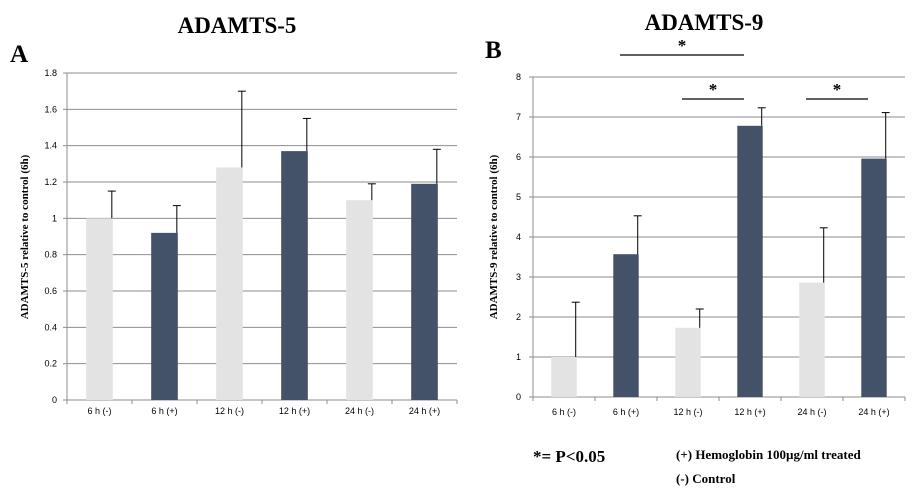  What do you see at coordinates (359, 411) in the screenshot?
I see `panel-a-category-label: 24 h (-)` at bounding box center [359, 411].